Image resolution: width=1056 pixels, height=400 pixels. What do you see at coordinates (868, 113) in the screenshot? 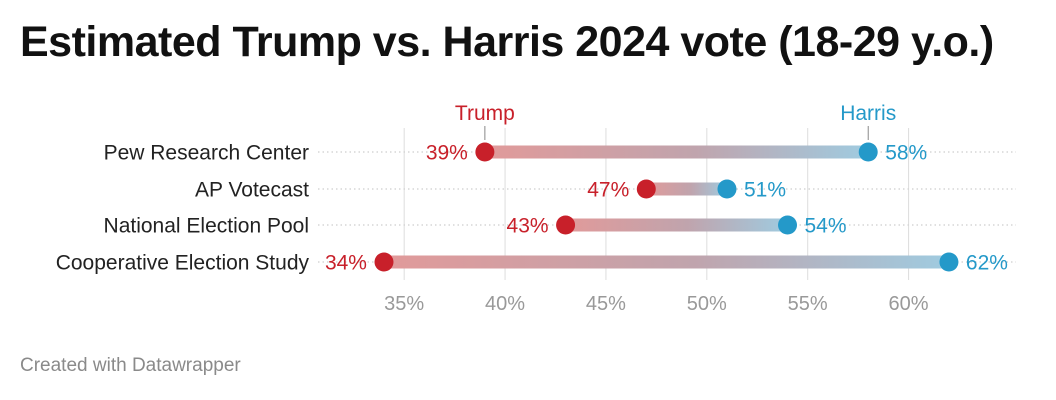
I see `series-label-harris: Harris` at bounding box center [868, 113].